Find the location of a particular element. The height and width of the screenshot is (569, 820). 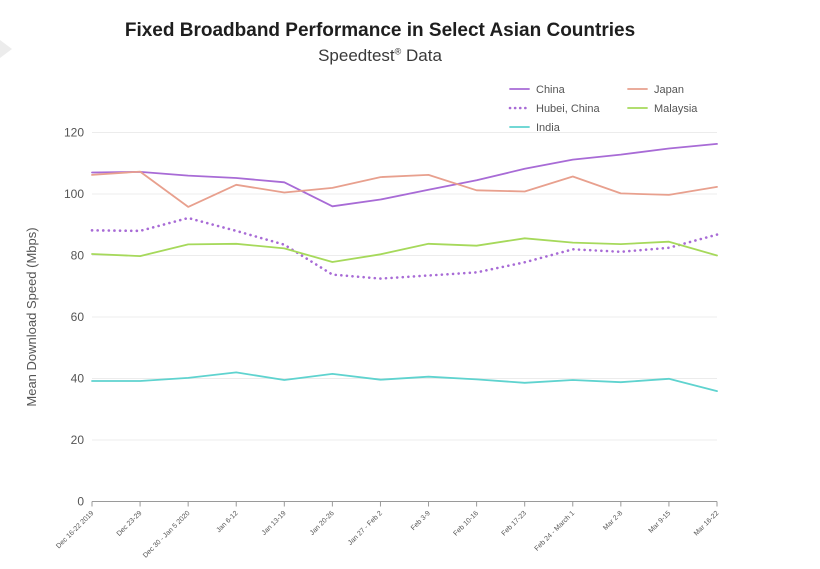

legend-label-india: India is located at coordinates (548, 128).